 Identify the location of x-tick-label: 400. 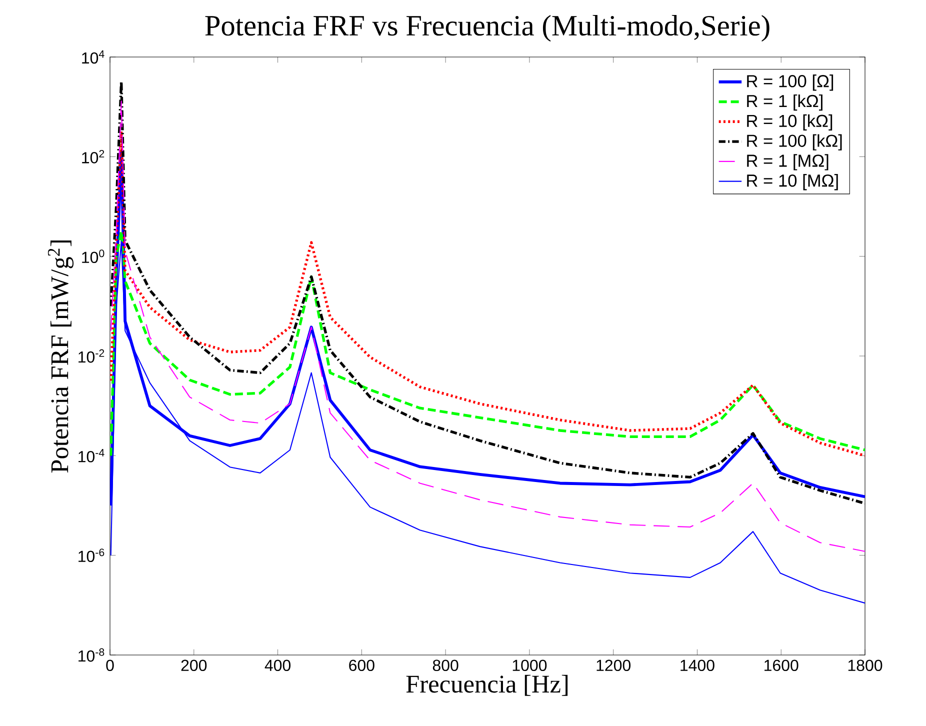
(277, 666).